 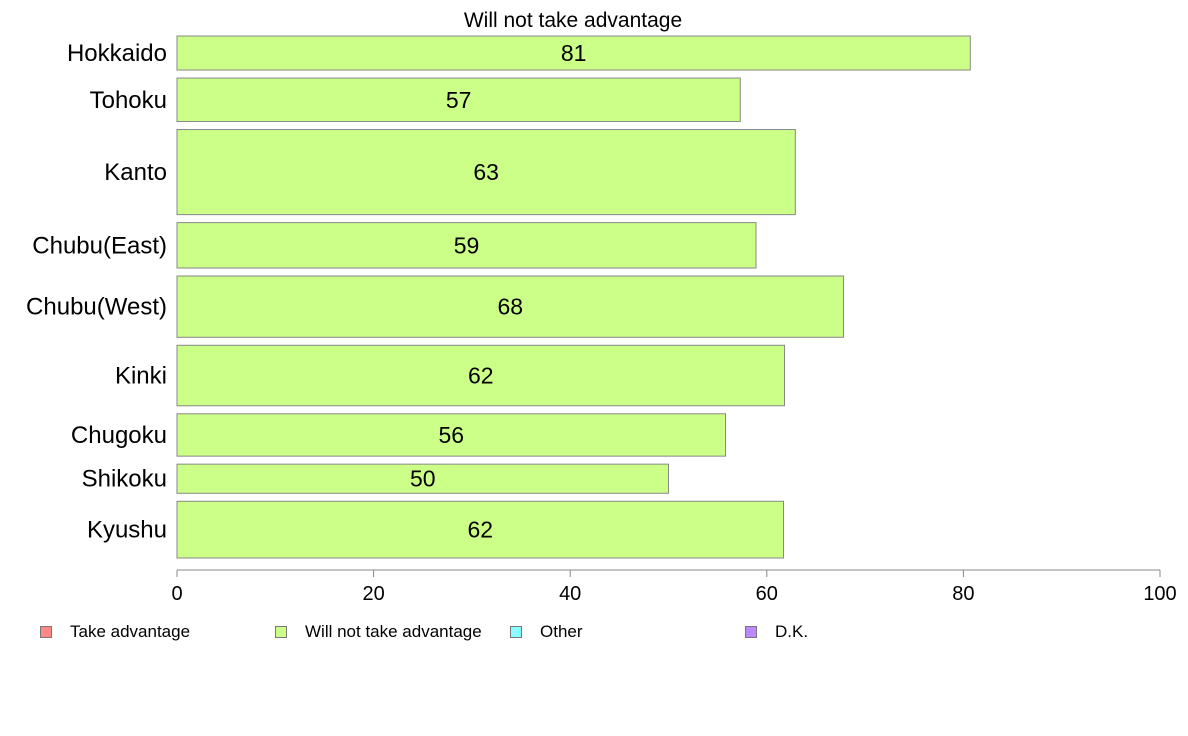 I want to click on bar-kanto, so click(x=486, y=172).